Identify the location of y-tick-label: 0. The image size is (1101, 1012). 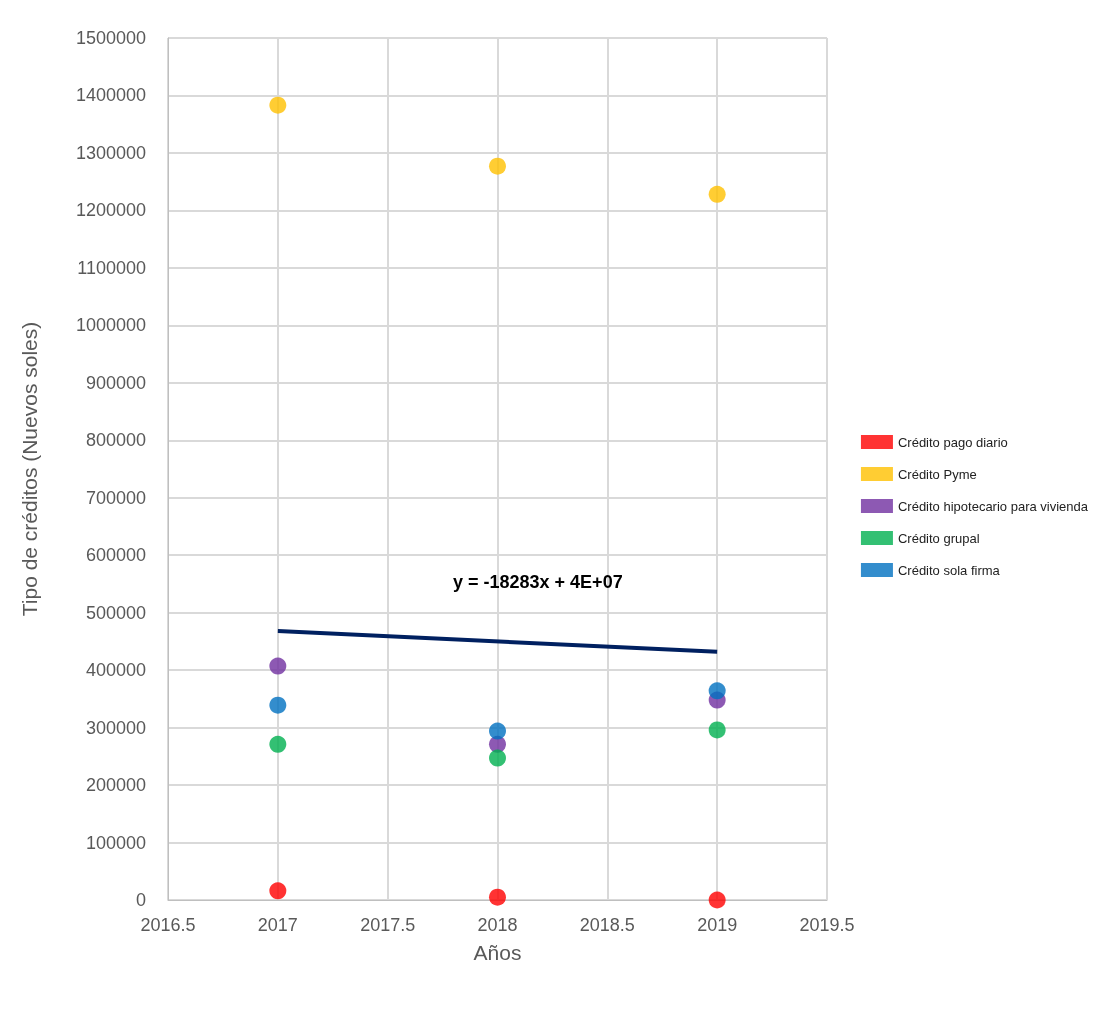
(140, 900).